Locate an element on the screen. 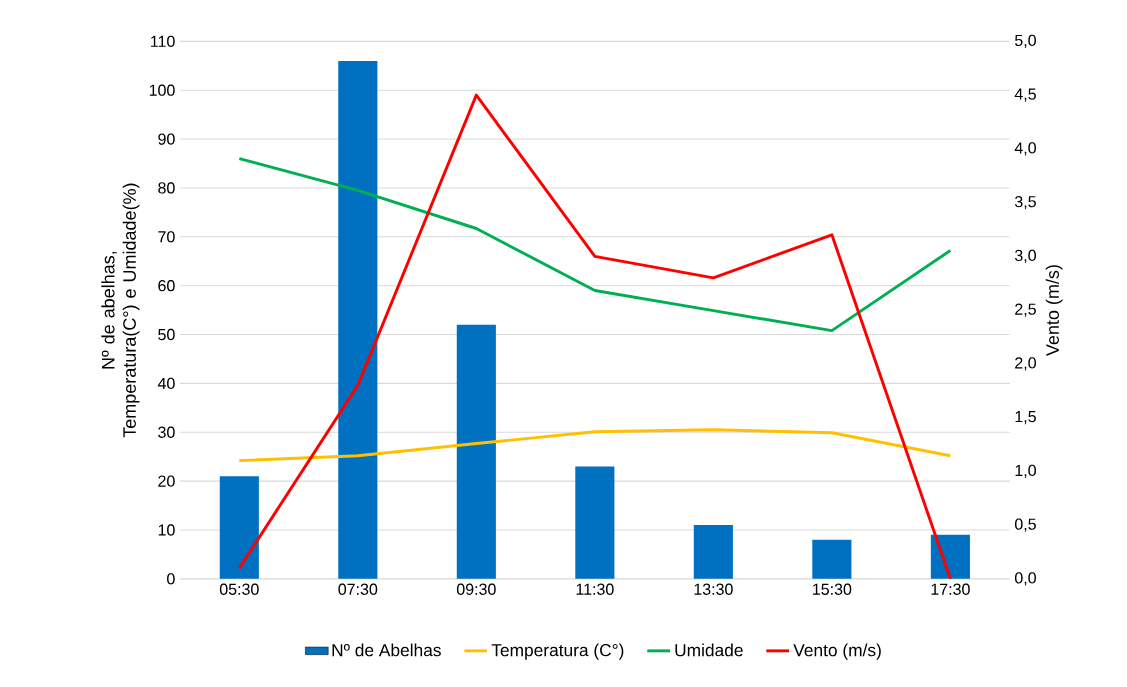 The height and width of the screenshot is (687, 1127). y2-tick-label: 0,0 is located at coordinates (1025, 579).